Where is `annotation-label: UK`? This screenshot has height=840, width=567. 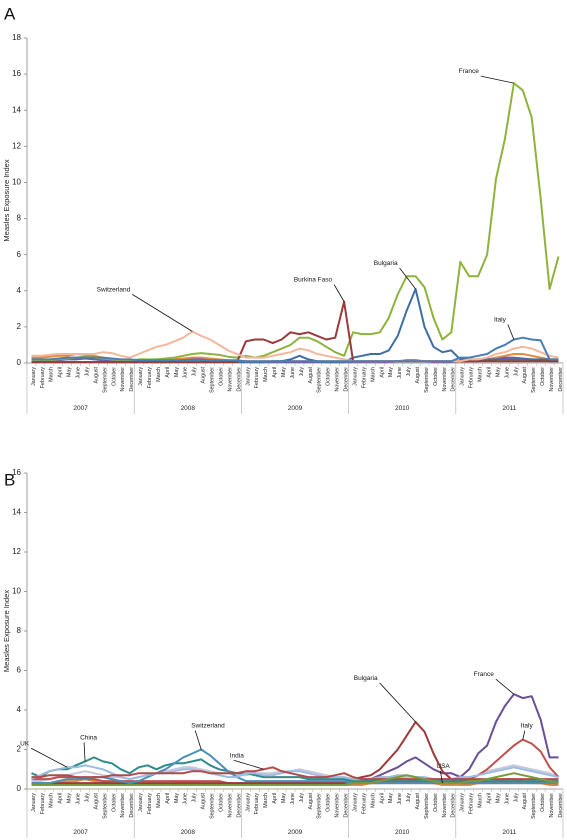
annotation-label: UK is located at coordinates (25, 743).